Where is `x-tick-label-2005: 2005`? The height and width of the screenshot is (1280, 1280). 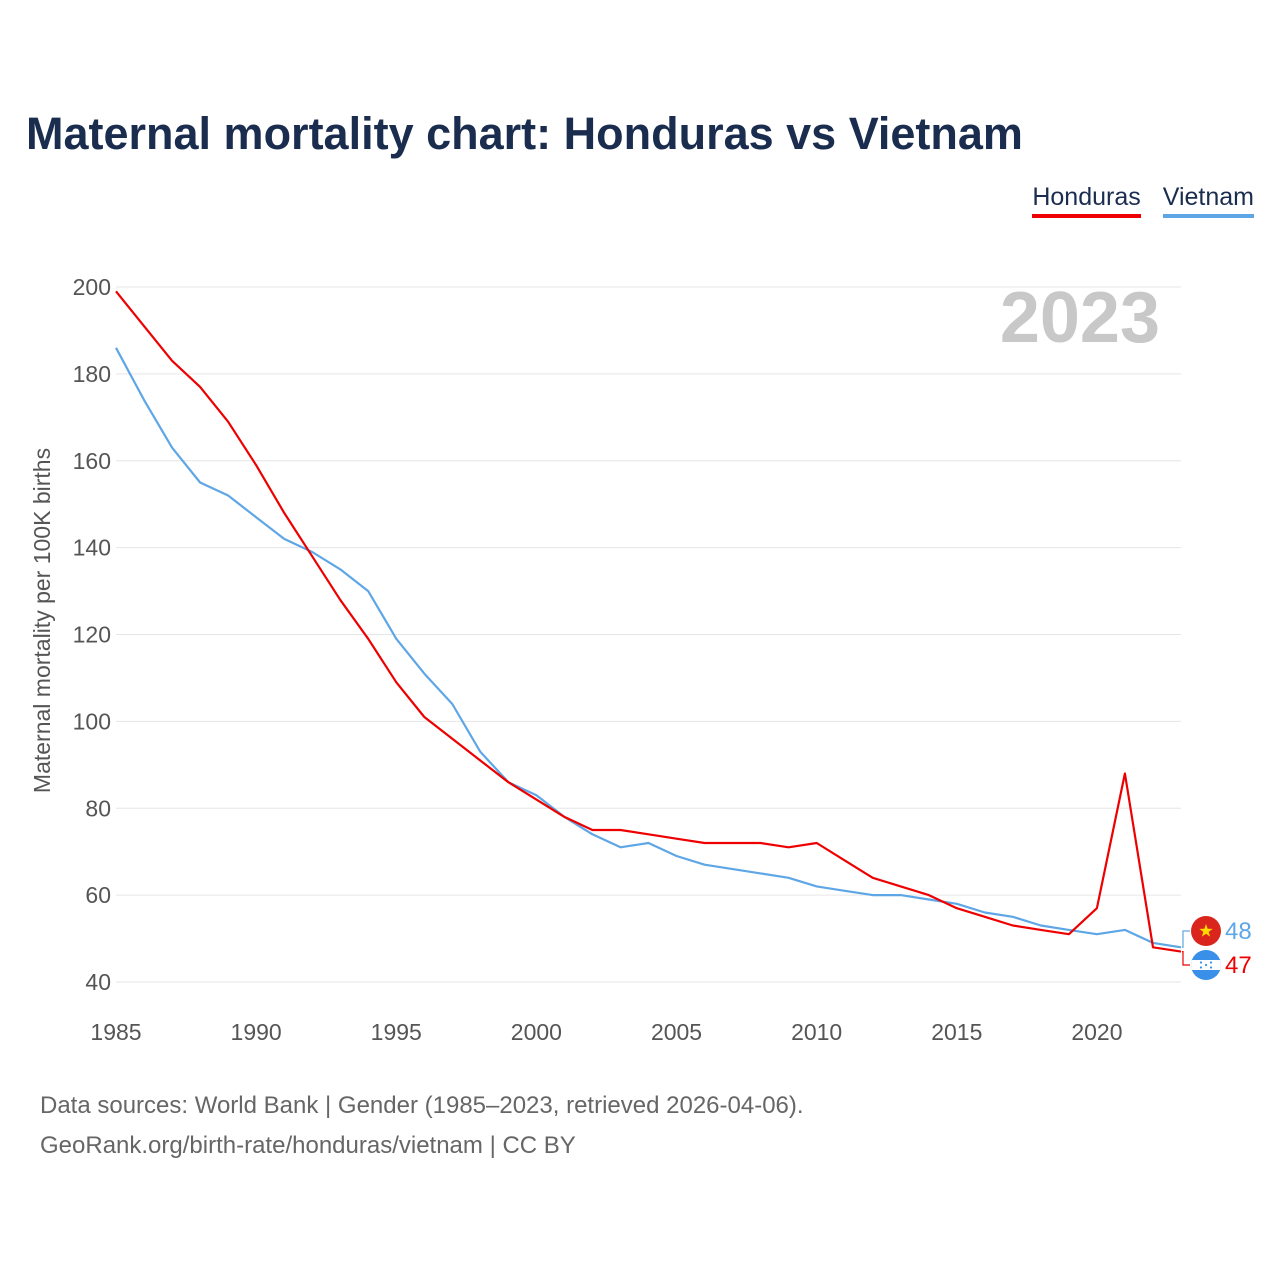
x-tick-label-2005: 2005 is located at coordinates (676, 1032).